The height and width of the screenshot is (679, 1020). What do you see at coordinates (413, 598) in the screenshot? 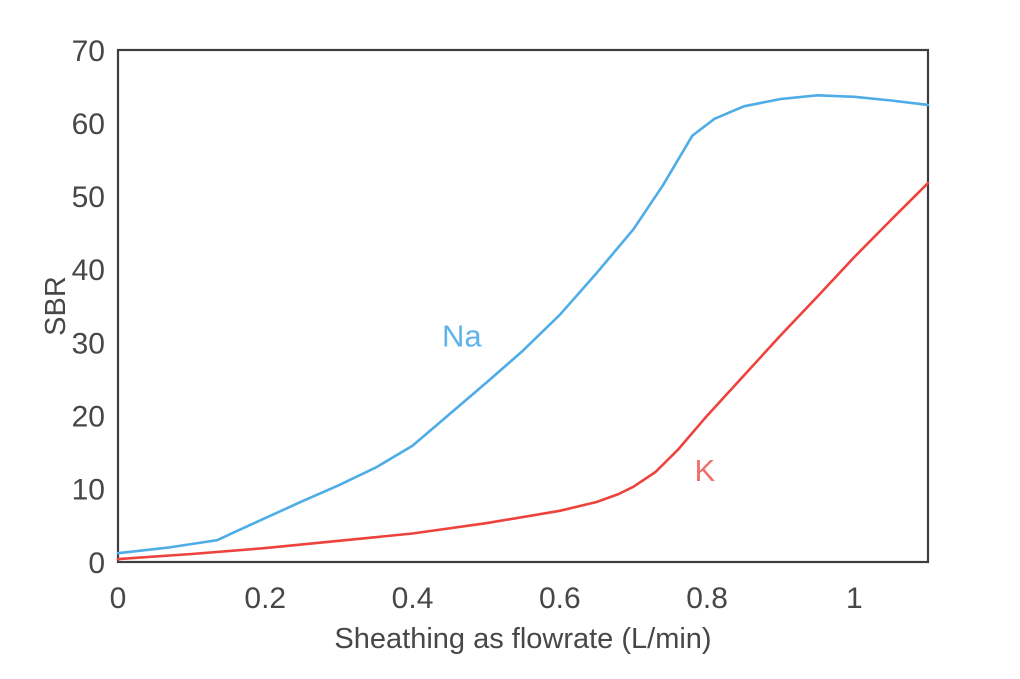
I see `x-tick-label: 0.4` at bounding box center [413, 598].